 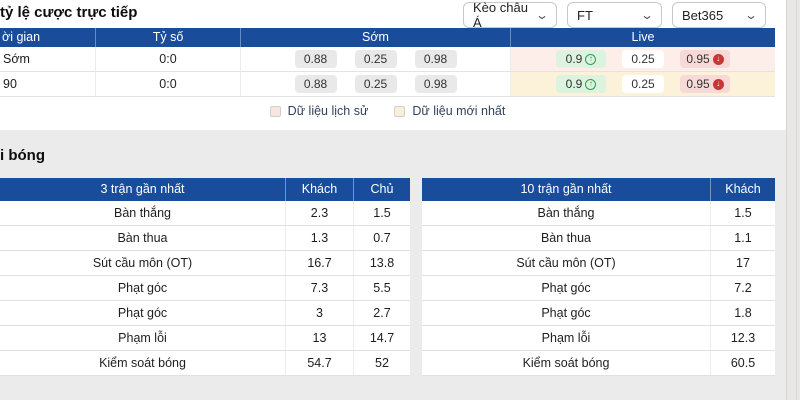 I want to click on col-early: Sớm, so click(x=375, y=37).